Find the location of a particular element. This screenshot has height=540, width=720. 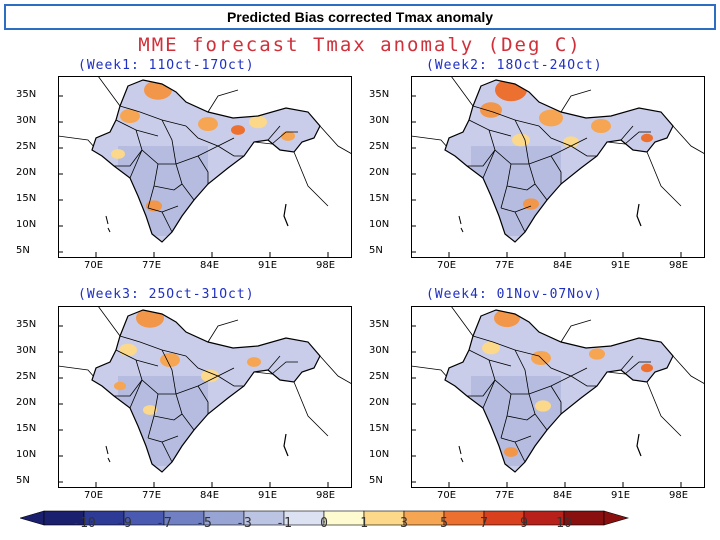

week2-map is located at coordinates (558, 167).